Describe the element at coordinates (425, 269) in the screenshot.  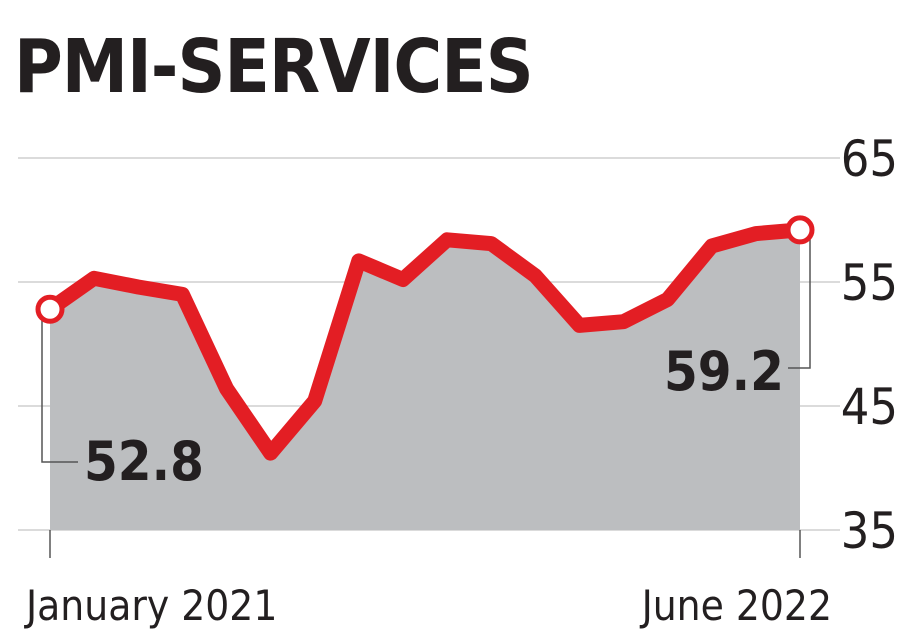
I see `series-points` at that location.